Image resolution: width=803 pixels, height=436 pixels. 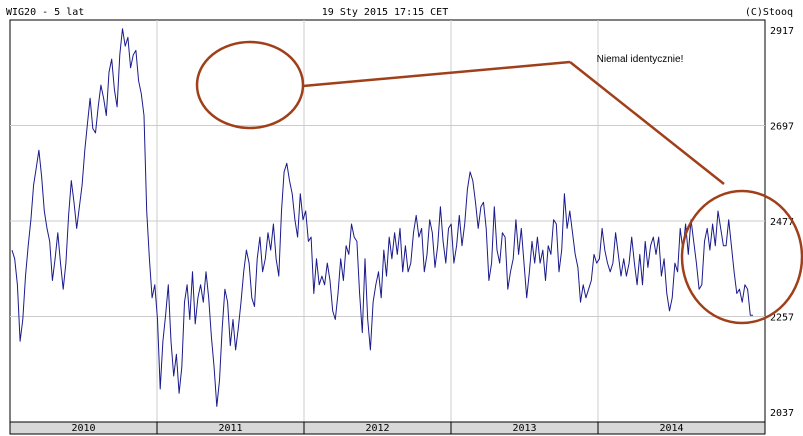 What do you see at coordinates (782, 31) in the screenshot?
I see `y-tick-label: 2917` at bounding box center [782, 31].